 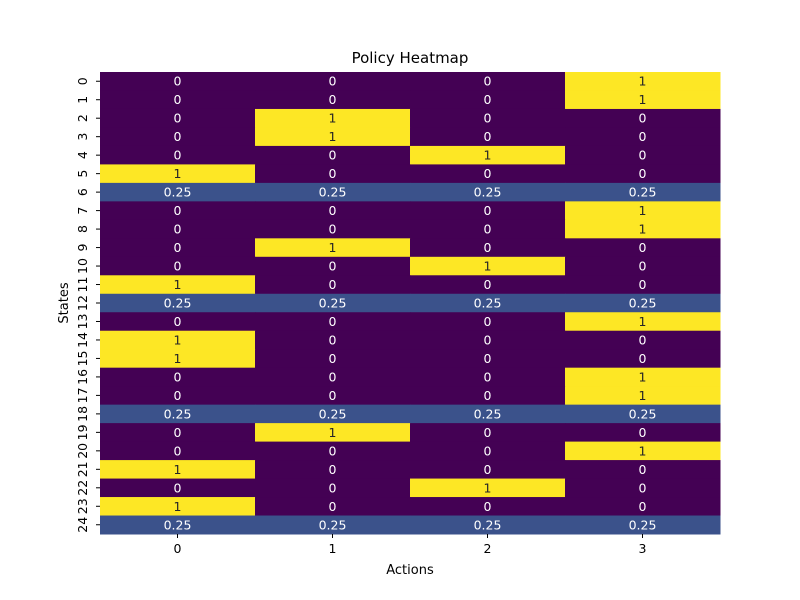 I want to click on y-tick-label: 23, so click(x=82, y=506).